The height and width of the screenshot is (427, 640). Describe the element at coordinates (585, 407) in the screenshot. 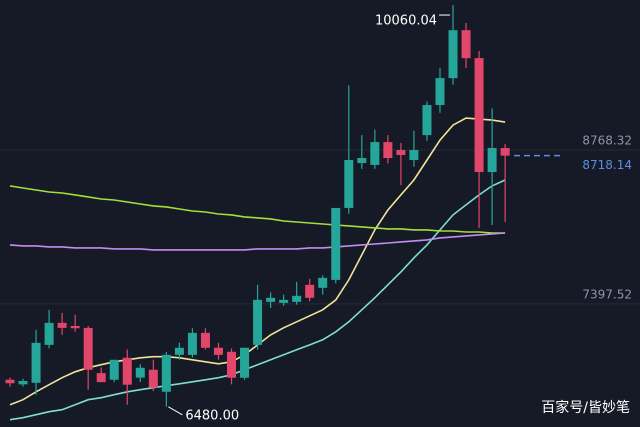

I see `watermark: 百家号/皆妙笔` at that location.